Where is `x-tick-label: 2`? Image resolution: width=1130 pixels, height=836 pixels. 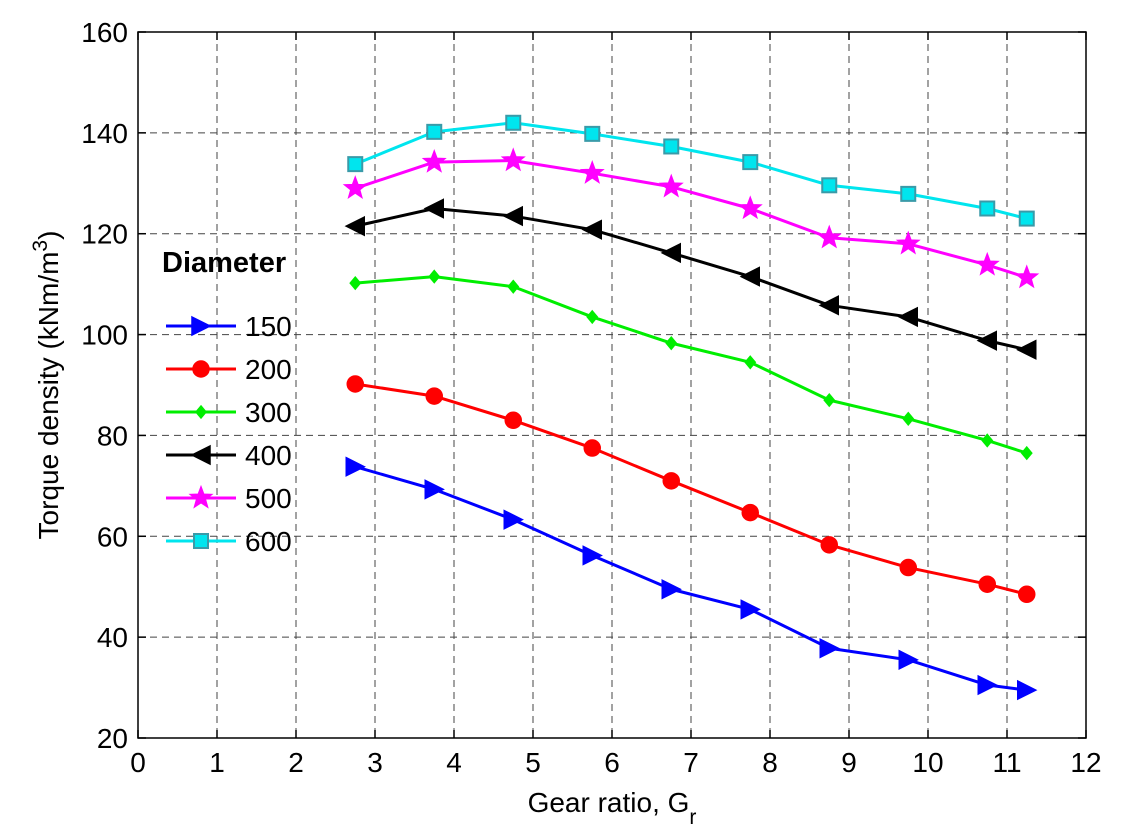 x-tick-label: 2 is located at coordinates (296, 762).